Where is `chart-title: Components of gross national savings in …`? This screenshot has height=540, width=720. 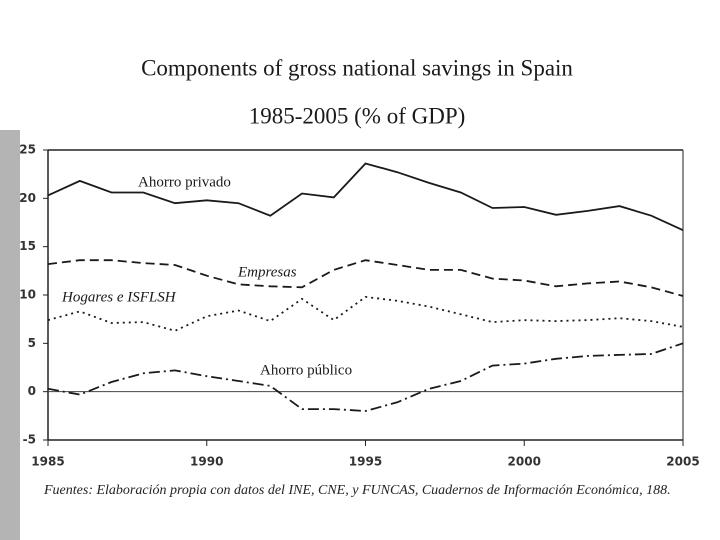 chart-title: Components of gross national savings in … is located at coordinates (357, 67).